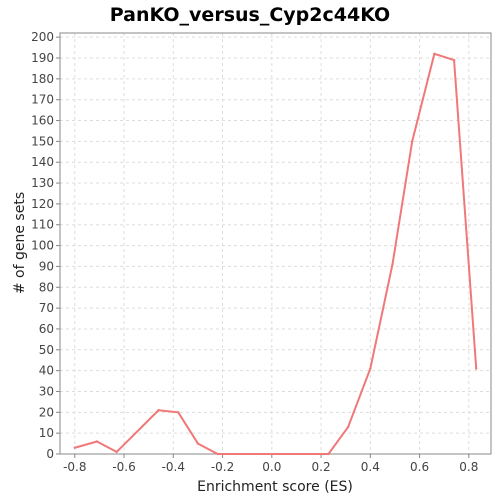 This screenshot has height=500, width=500. What do you see at coordinates (42, 225) in the screenshot?
I see `y-tick-label: 110` at bounding box center [42, 225].